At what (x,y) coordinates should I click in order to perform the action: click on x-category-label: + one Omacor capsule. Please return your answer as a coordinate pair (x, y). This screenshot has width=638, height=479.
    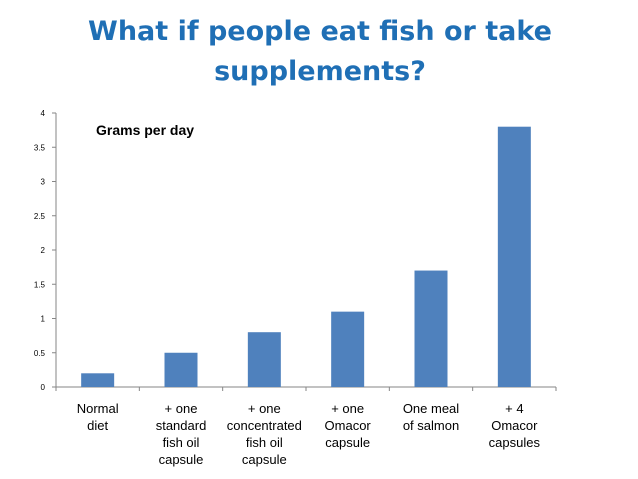
    Looking at the image, I should click on (347, 425).